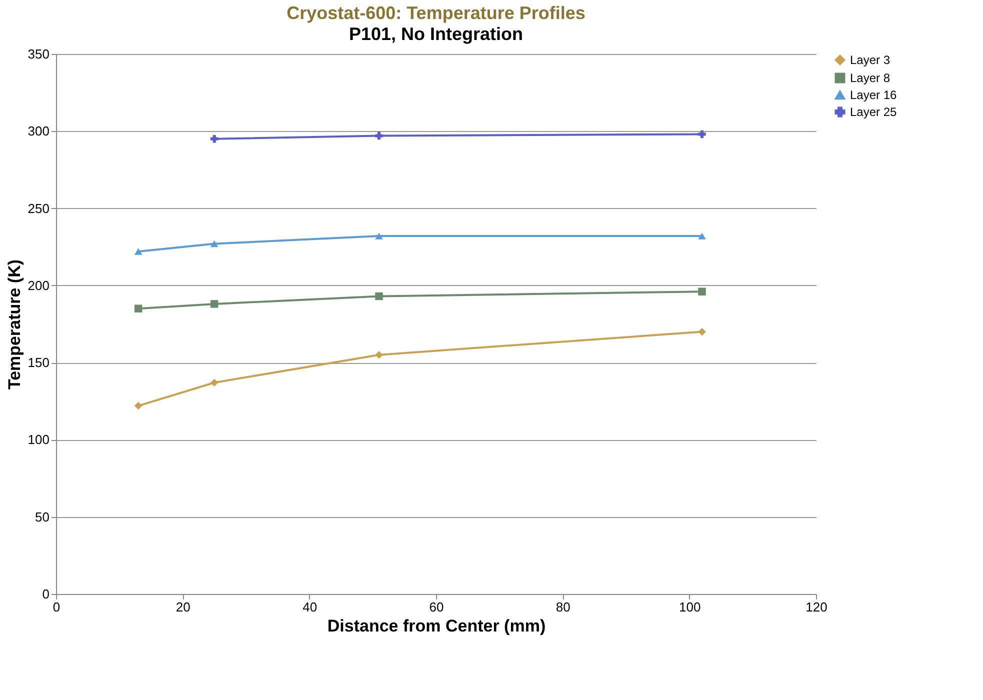 Image resolution: width=983 pixels, height=700 pixels. Describe the element at coordinates (436, 13) in the screenshot. I see `chart-title: Cryostat-600: Temperature Profiles` at that location.